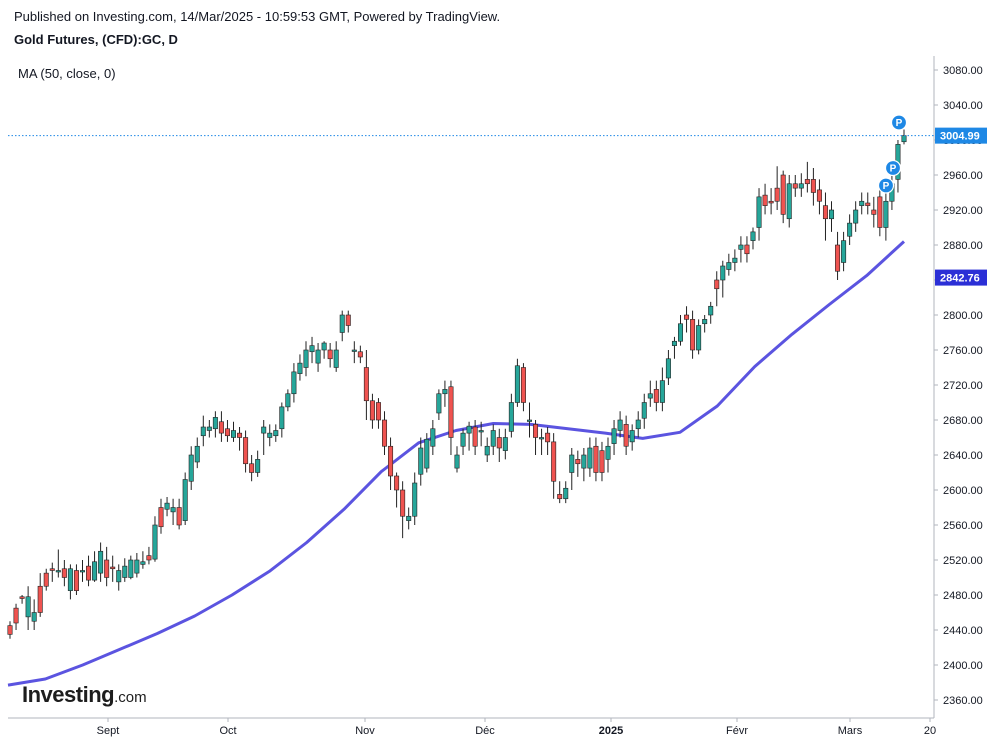 The width and height of the screenshot is (995, 743). Describe the element at coordinates (963, 421) in the screenshot. I see `y-tick-label: 2680.00` at that location.